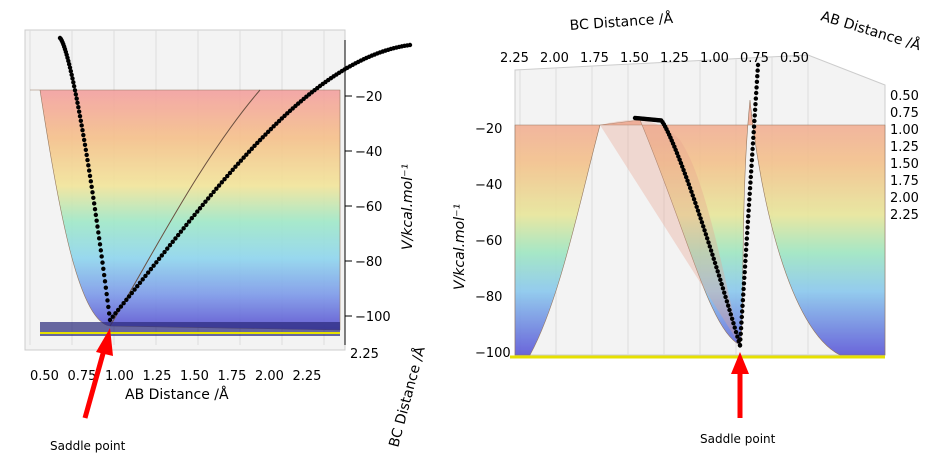 Image resolution: width=948 pixels, height=468 pixels. I want to click on right-y-tick: 1.00, so click(904, 130).